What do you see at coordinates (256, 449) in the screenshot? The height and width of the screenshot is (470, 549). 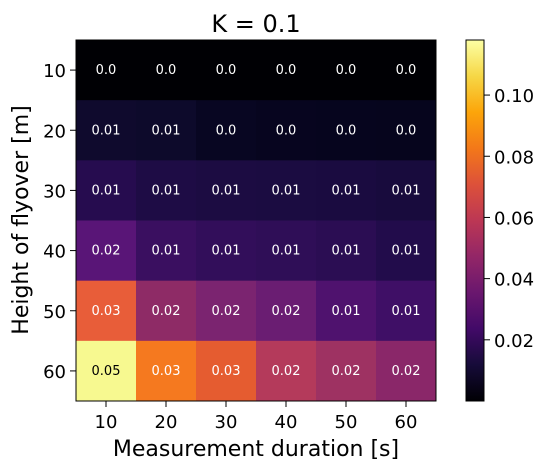 I see `x-axis-label: Measurement duration [s]` at bounding box center [256, 449].